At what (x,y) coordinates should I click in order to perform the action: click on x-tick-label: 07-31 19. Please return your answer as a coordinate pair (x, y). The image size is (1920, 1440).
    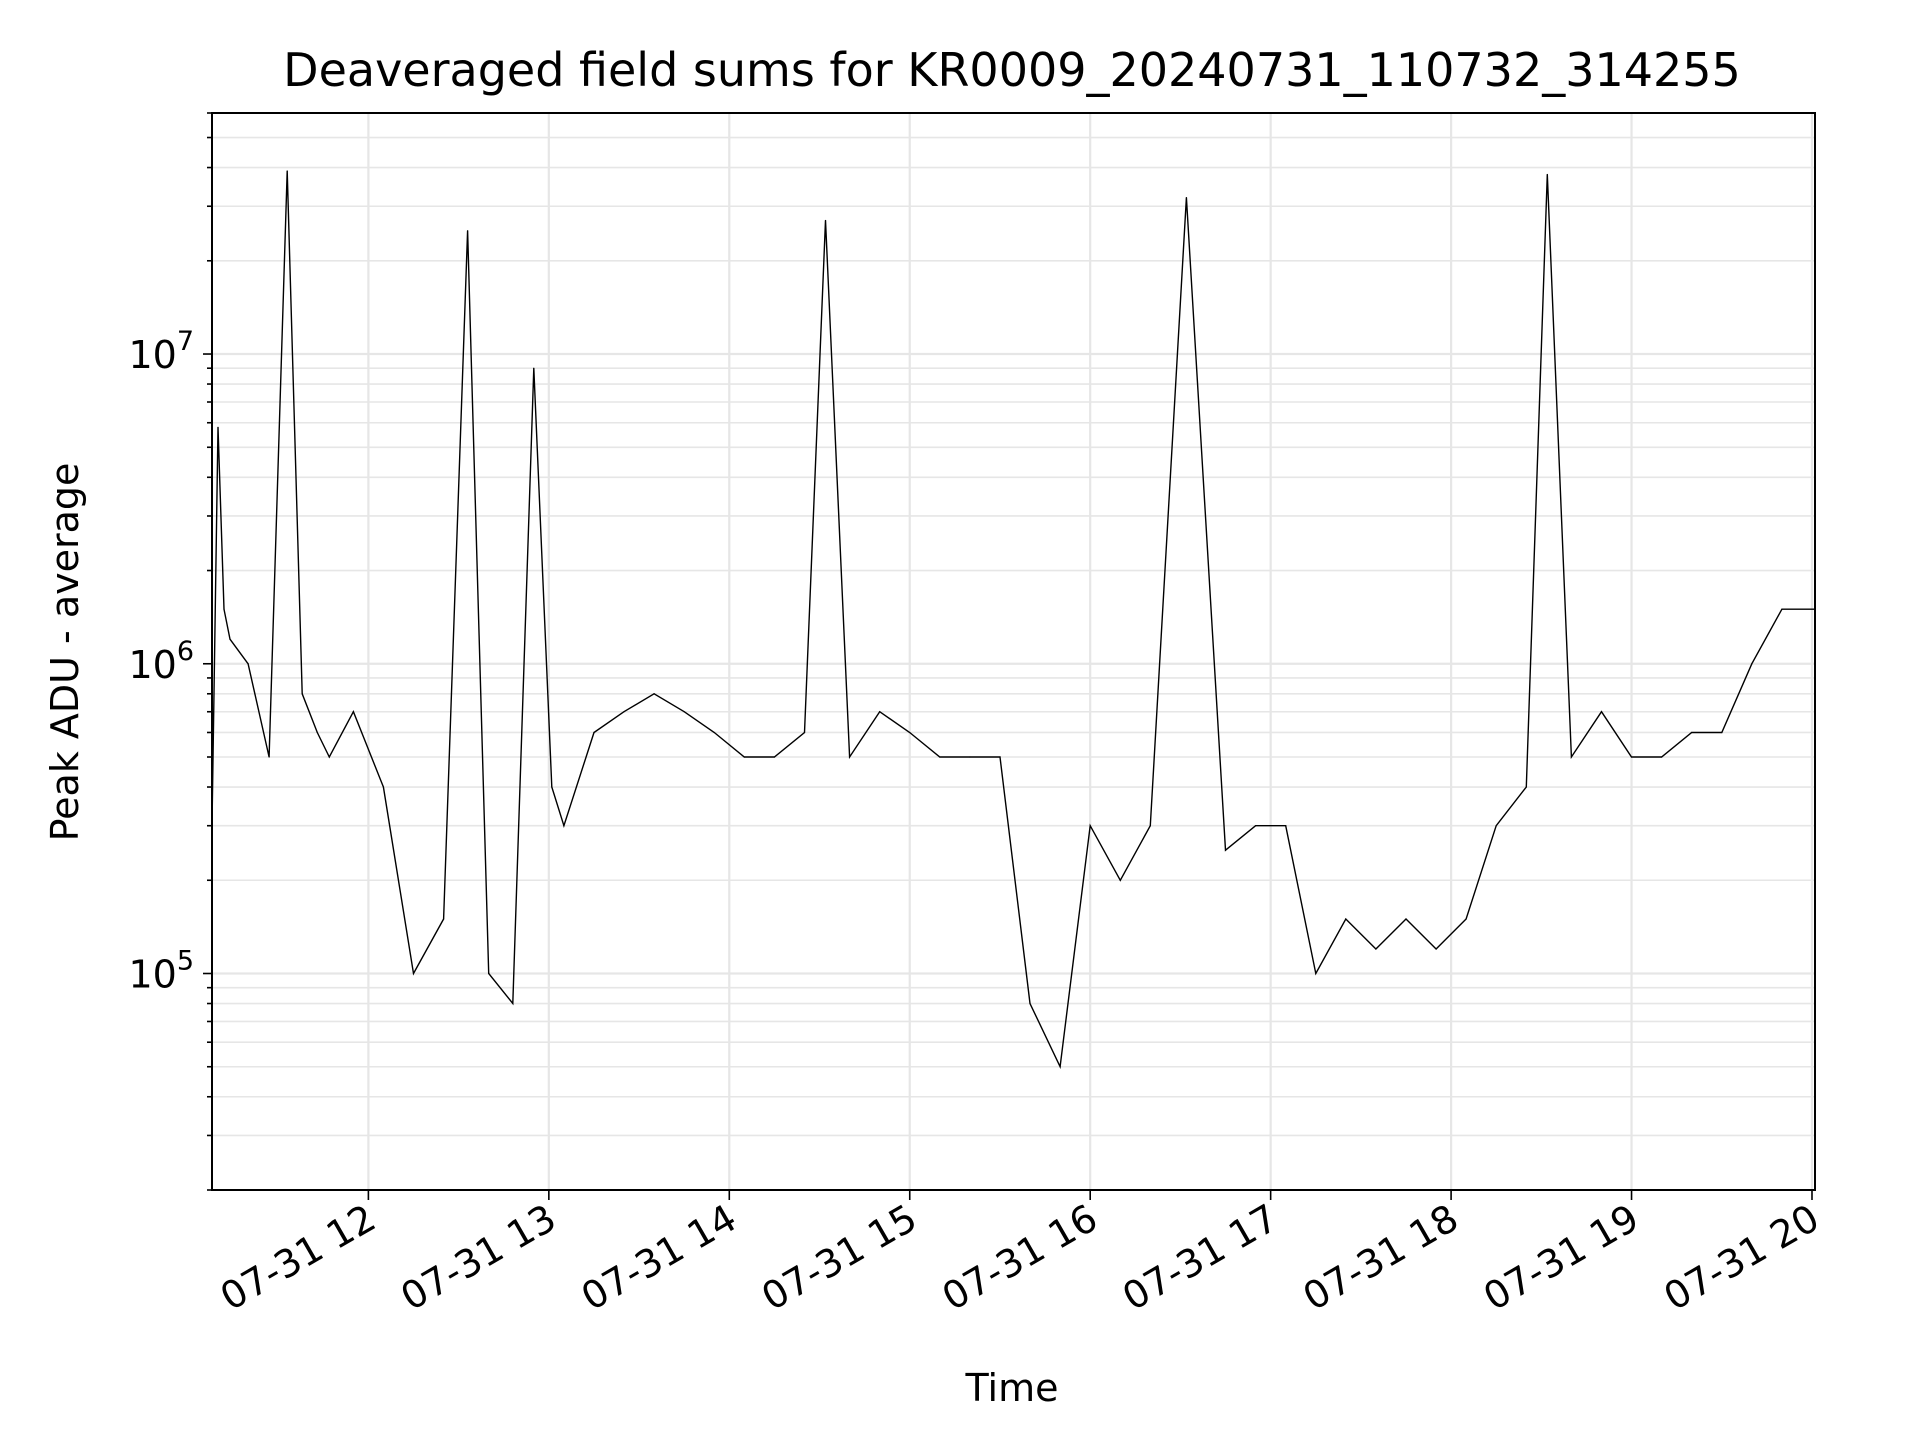
    Looking at the image, I should click on (1561, 1258).